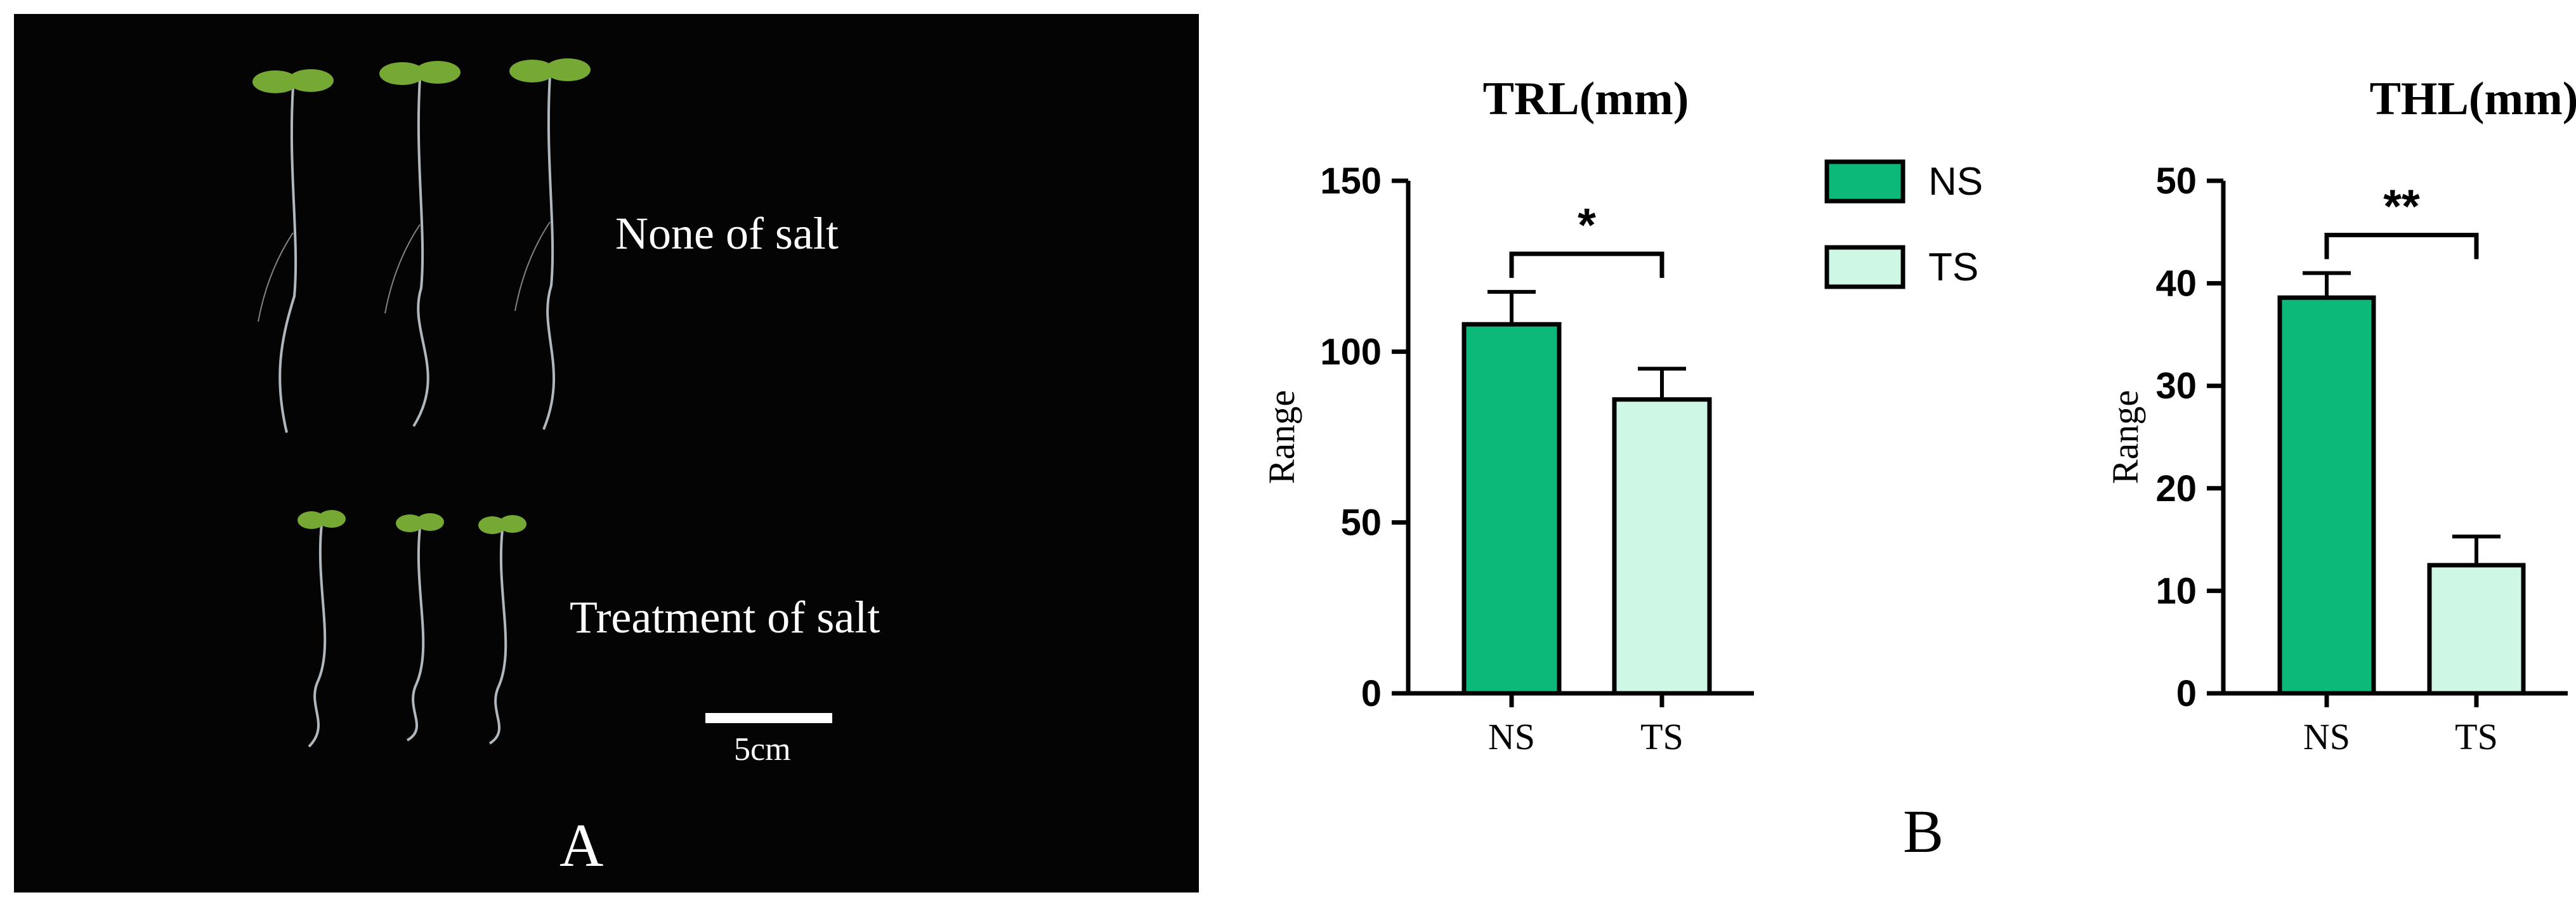  Describe the element at coordinates (1904, 224) in the screenshot. I see `legend: NS TS` at that location.